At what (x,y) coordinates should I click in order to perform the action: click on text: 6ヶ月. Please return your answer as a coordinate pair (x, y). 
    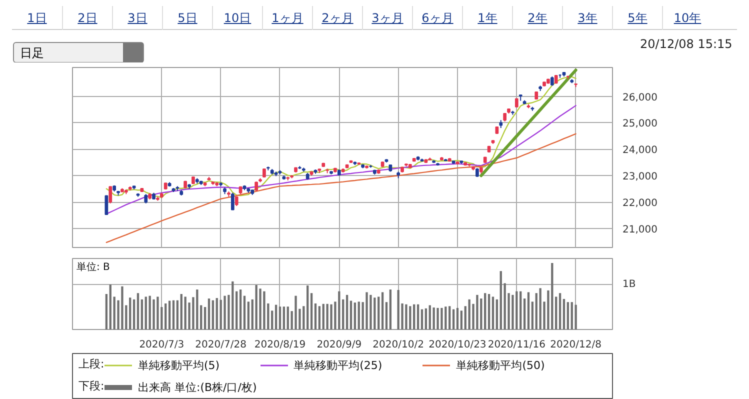
    Looking at the image, I should click on (438, 18).